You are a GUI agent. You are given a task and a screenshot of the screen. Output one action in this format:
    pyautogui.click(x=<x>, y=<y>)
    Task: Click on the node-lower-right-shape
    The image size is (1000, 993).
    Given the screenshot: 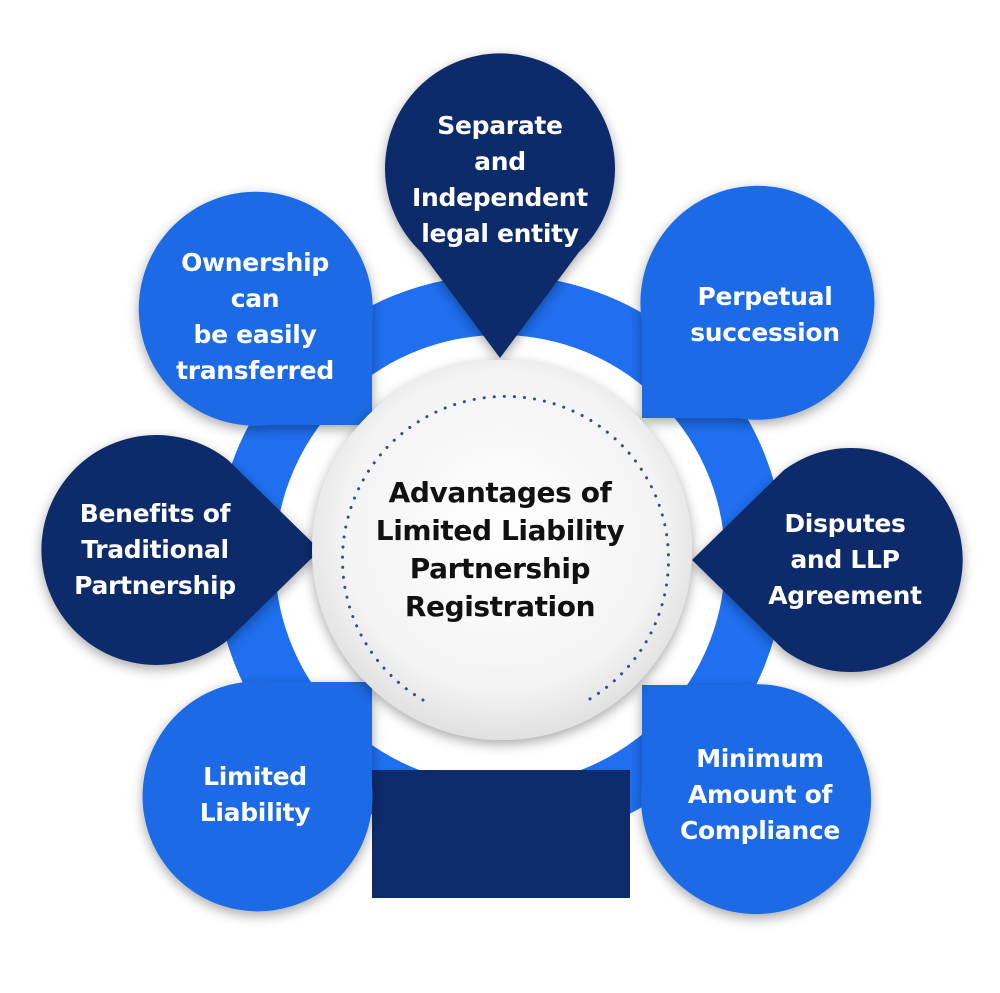 What is the action you would take?
    pyautogui.click(x=756, y=799)
    